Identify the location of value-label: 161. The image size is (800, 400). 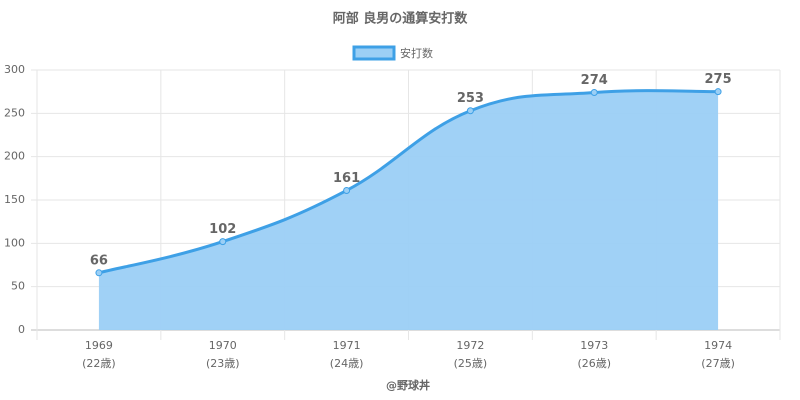
(346, 178).